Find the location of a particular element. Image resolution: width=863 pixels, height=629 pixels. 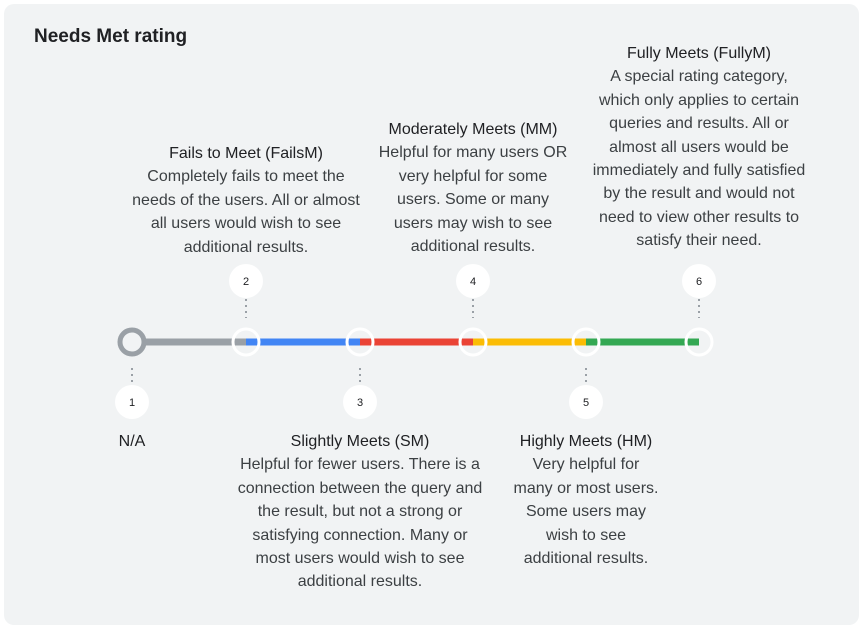

number-label: 6 is located at coordinates (699, 282).